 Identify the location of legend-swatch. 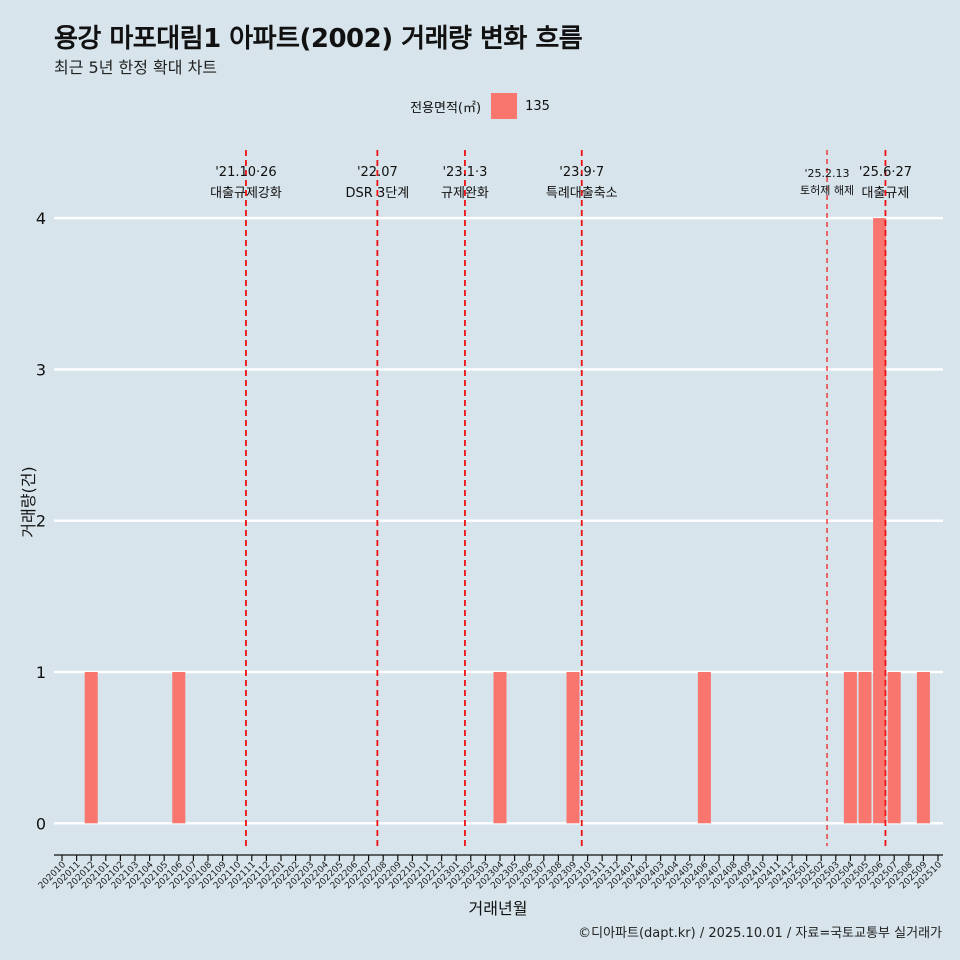
(504, 106).